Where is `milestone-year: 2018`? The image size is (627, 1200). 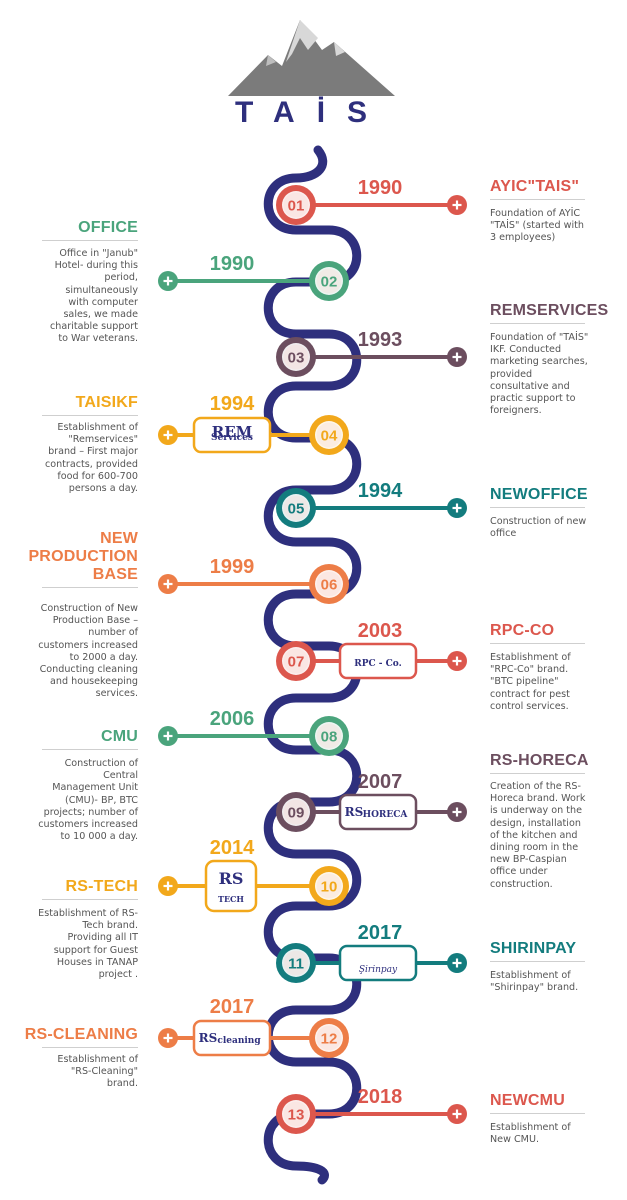
milestone-year: 2018 is located at coordinates (380, 1097).